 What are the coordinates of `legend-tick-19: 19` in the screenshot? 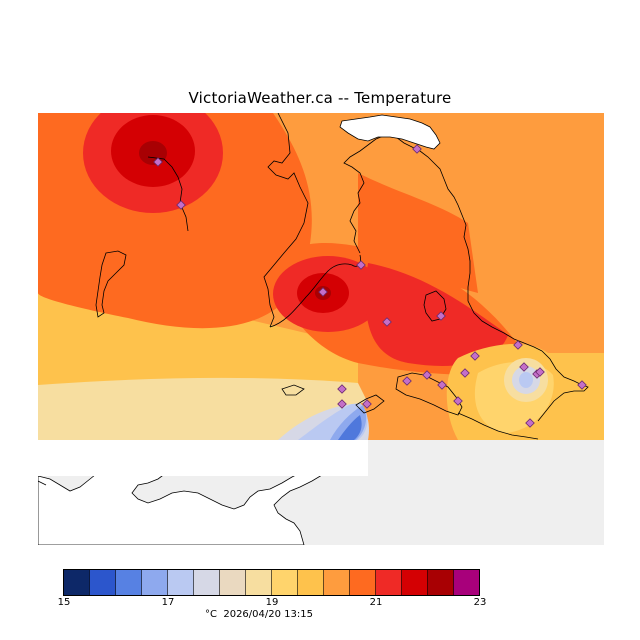 It's located at (272, 602).